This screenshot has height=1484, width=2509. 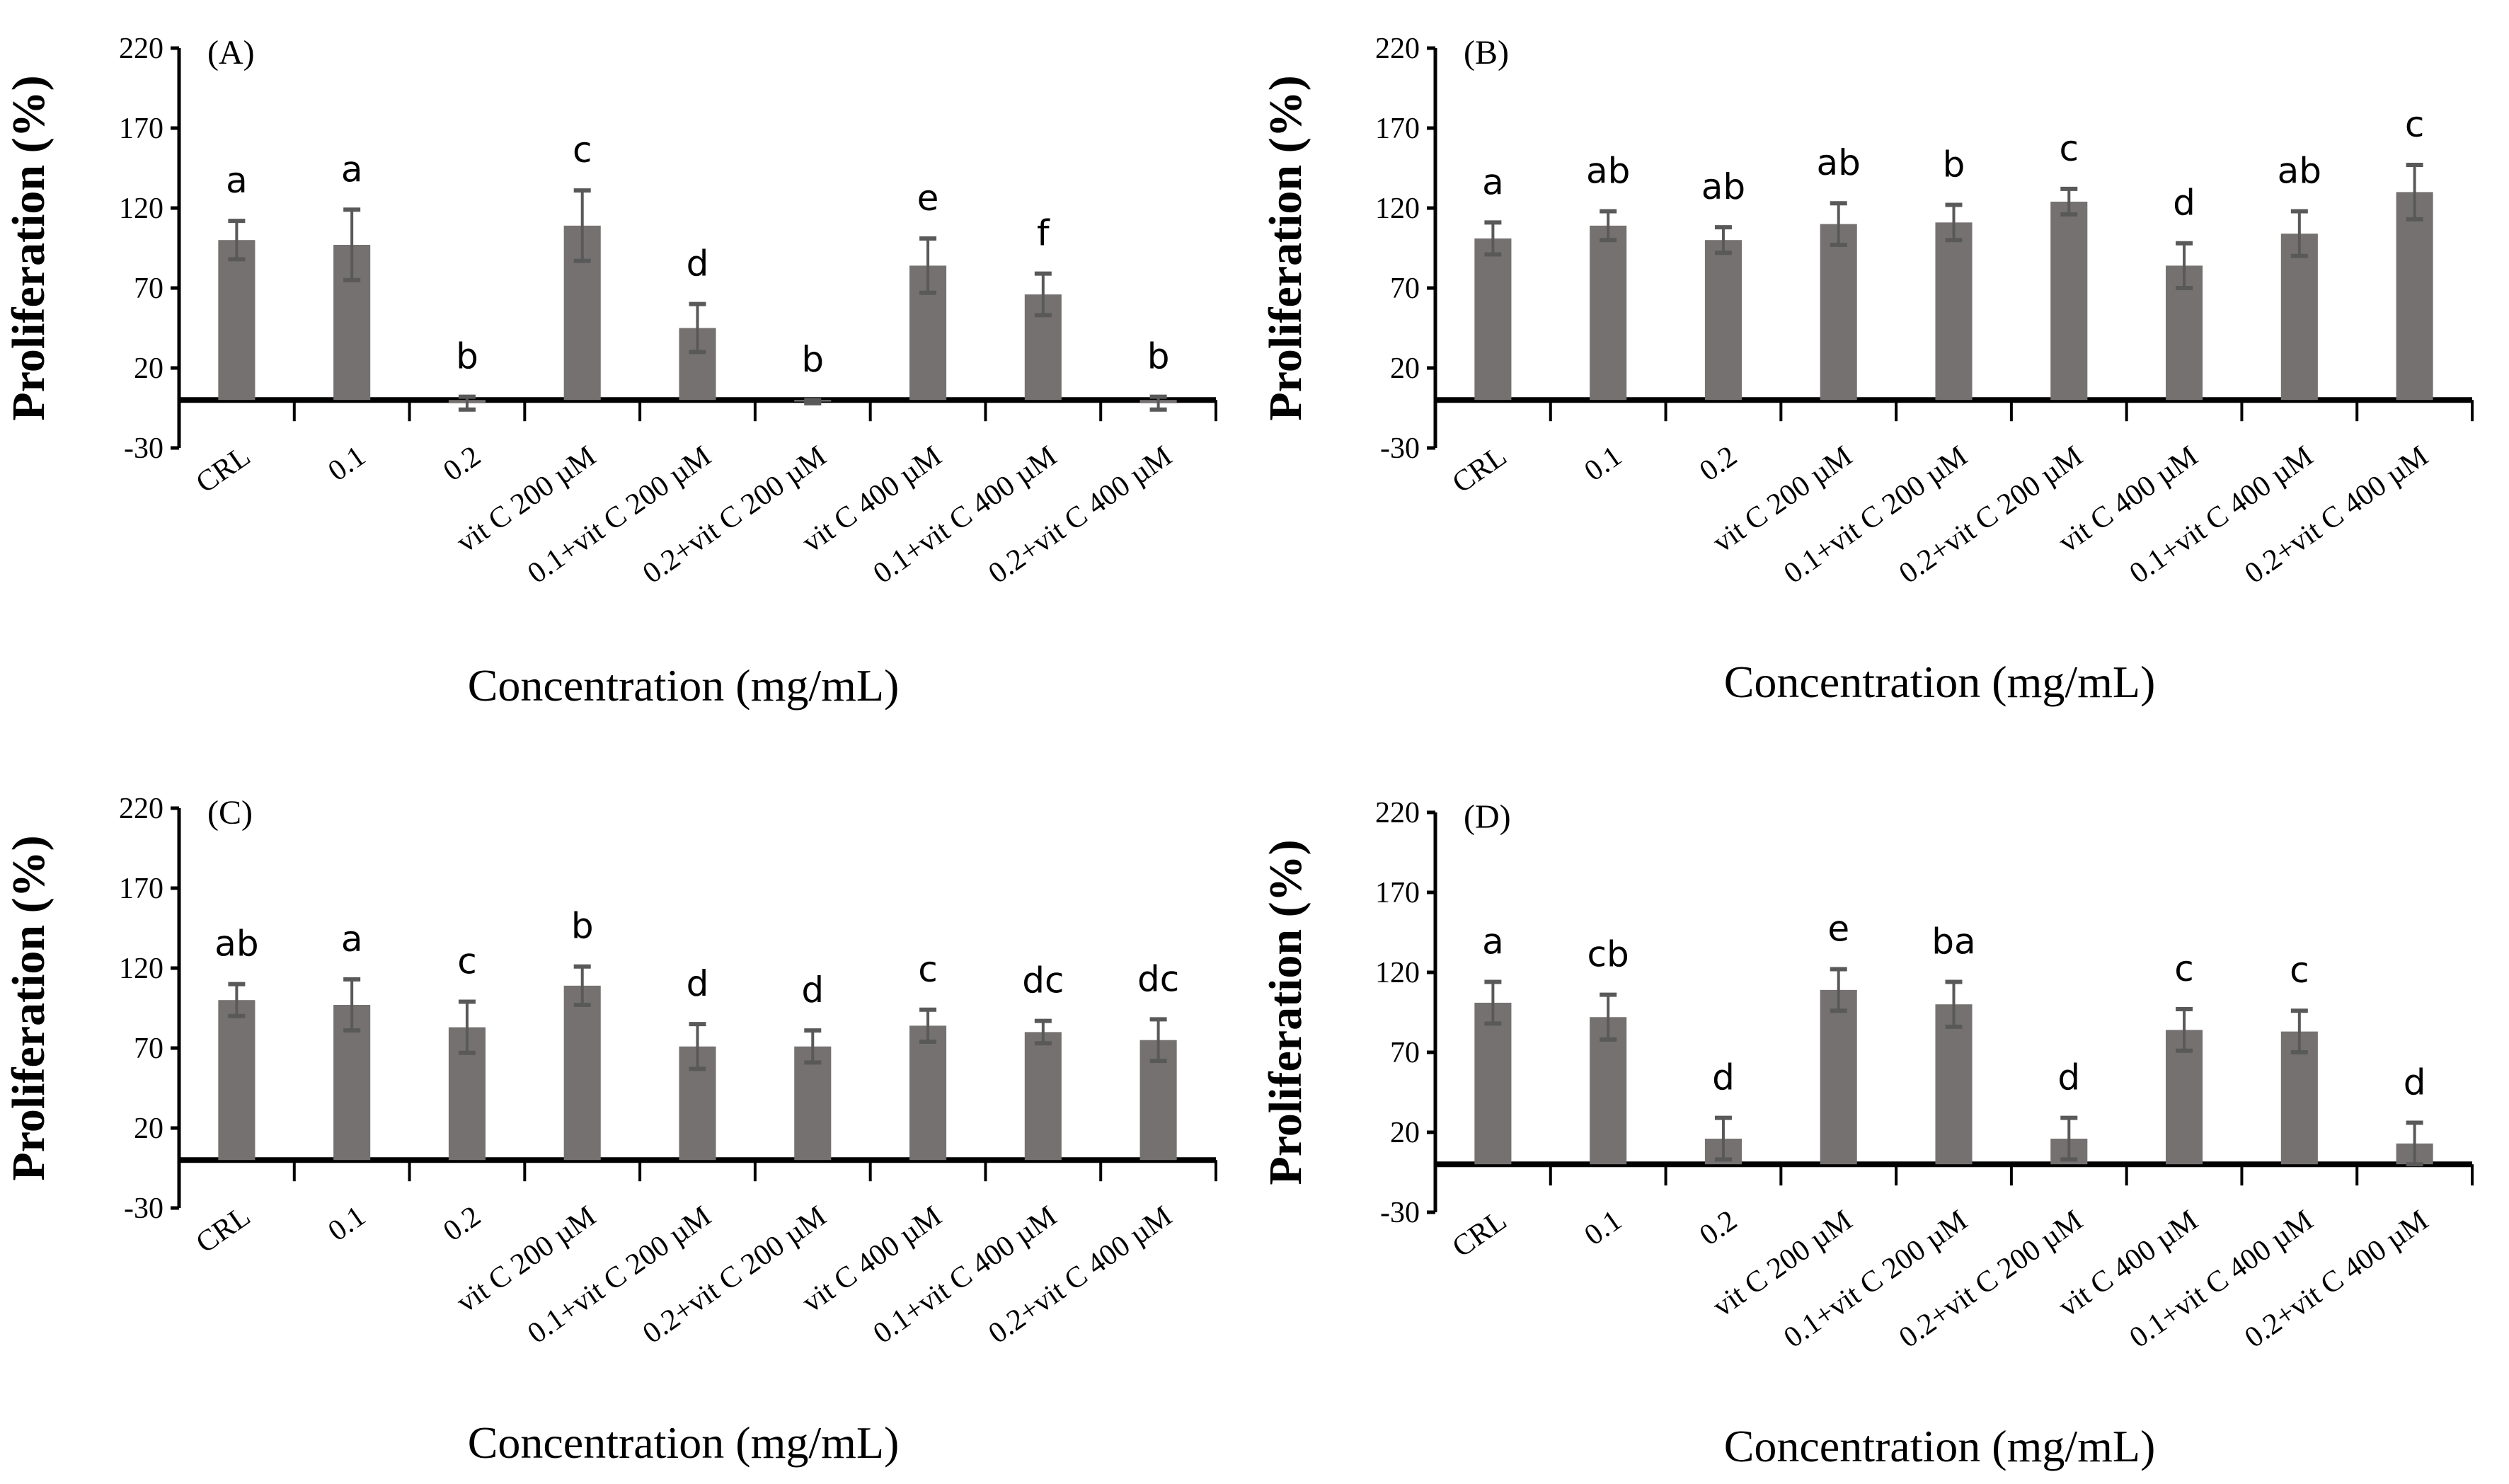 What do you see at coordinates (231, 53) in the screenshot?
I see `panel-label: (A)` at bounding box center [231, 53].